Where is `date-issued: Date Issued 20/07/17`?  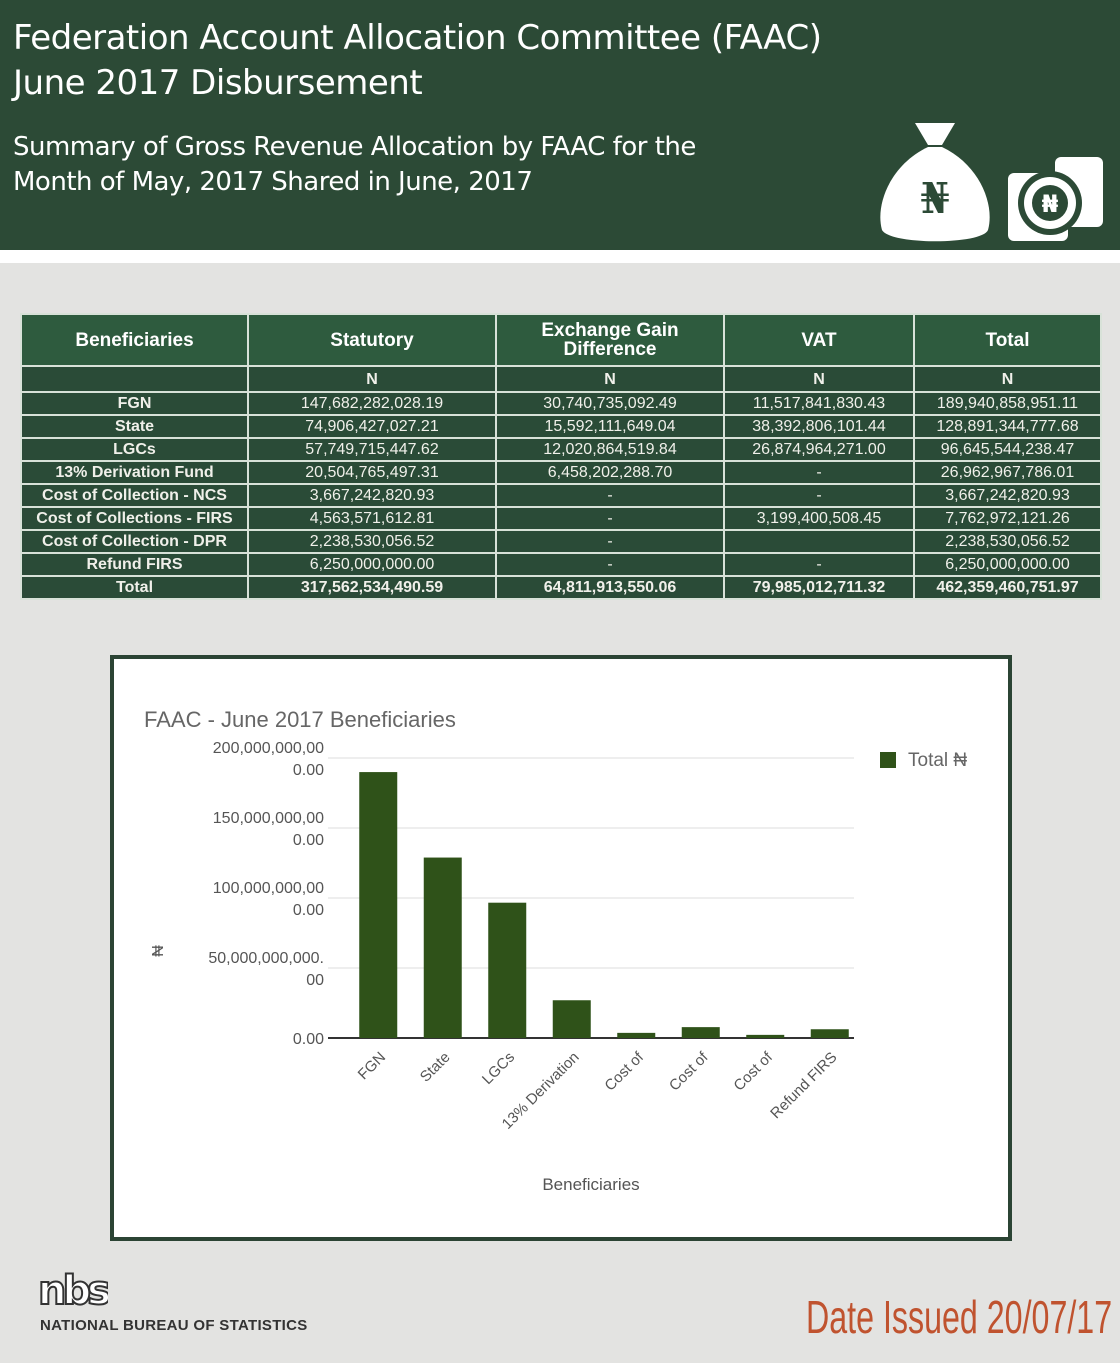 date-issued: Date Issued 20/07/17 is located at coordinates (959, 1317).